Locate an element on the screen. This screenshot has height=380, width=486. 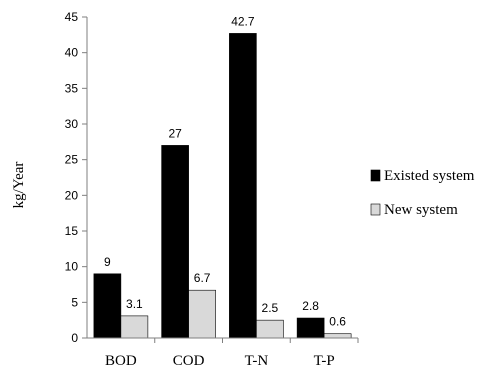
y-tick-label: 40 is located at coordinates (72, 53).